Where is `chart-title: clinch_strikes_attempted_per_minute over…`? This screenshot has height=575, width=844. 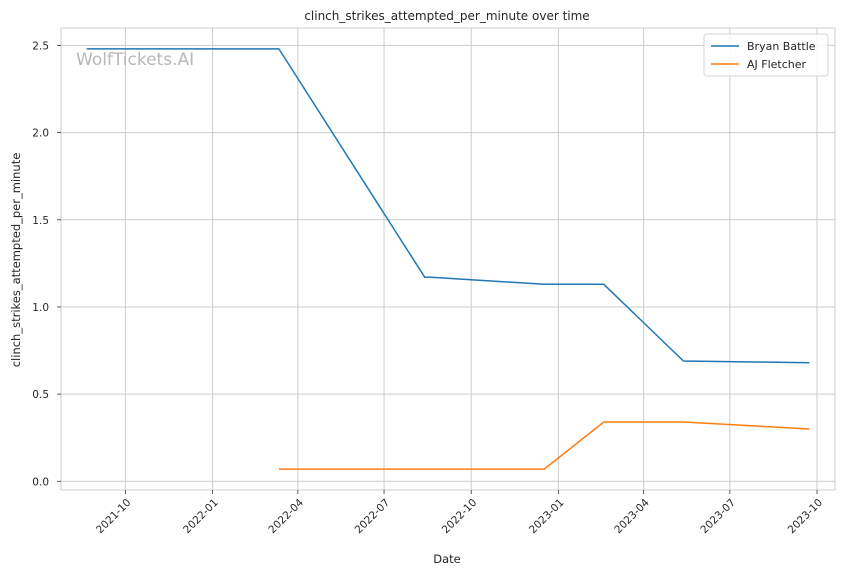
chart-title: clinch_strikes_attempted_per_minute over… is located at coordinates (446, 16).